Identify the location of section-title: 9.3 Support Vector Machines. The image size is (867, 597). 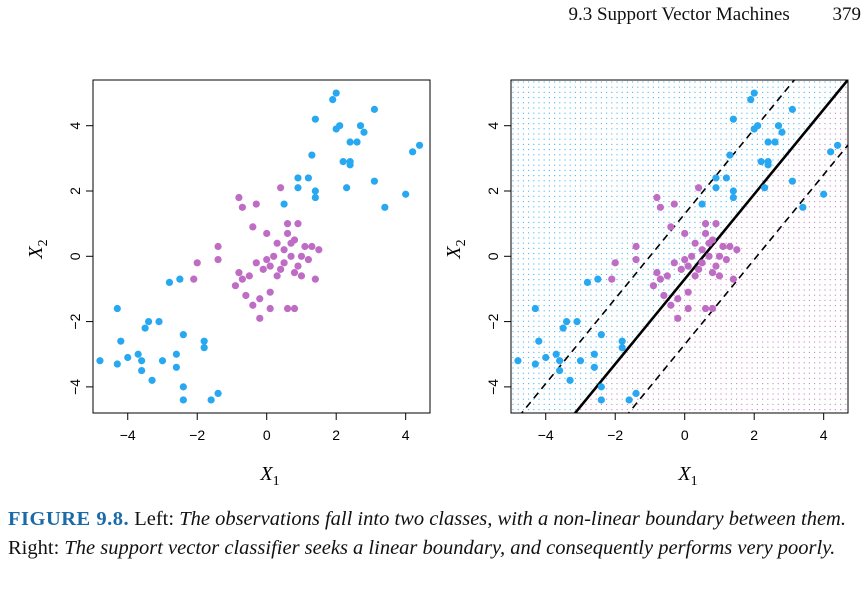
(679, 14).